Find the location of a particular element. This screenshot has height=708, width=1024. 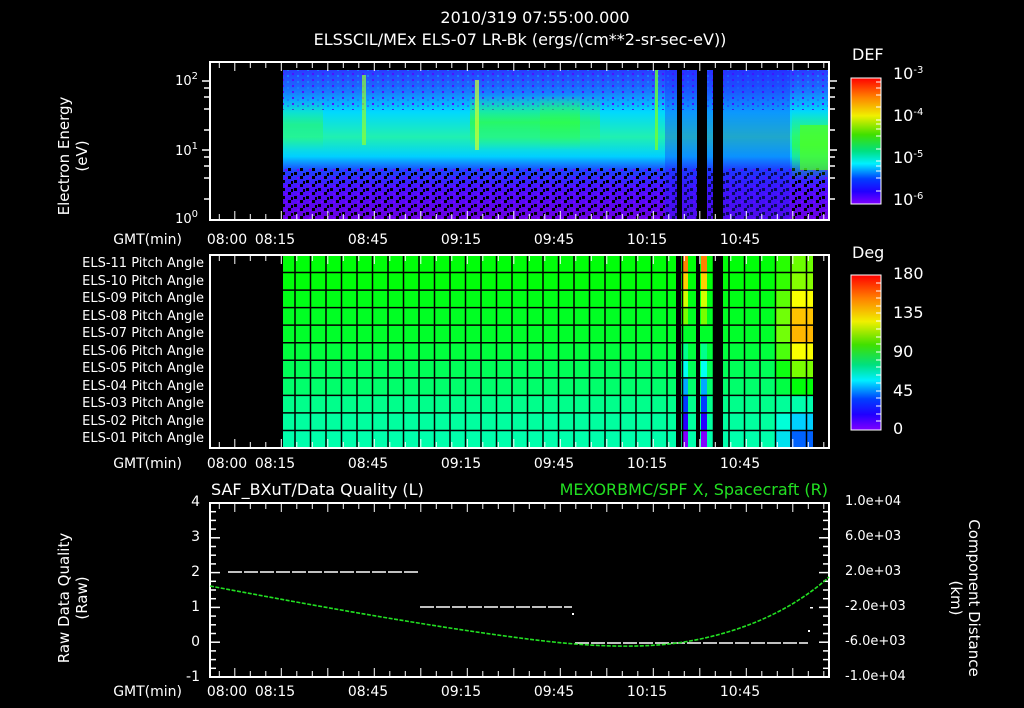

energy-ytick-10: 10¹ is located at coordinates (186, 150).